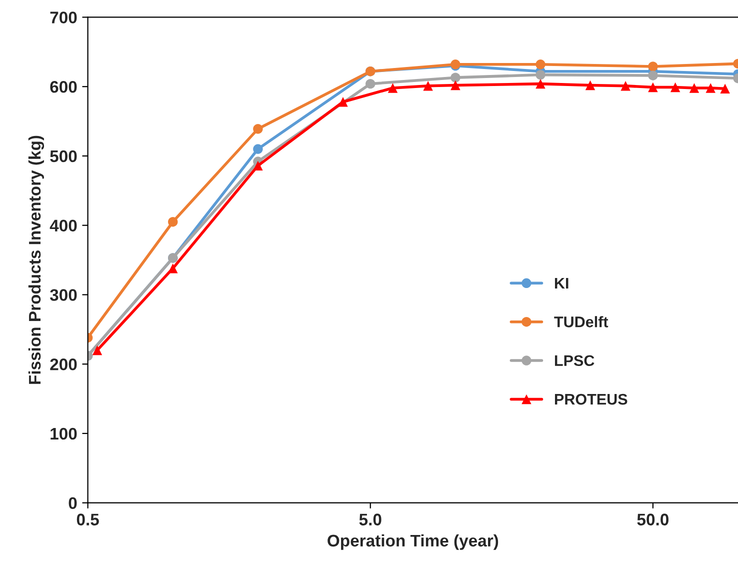 Image resolution: width=738 pixels, height=574 pixels. I want to click on y-tick-label: 400, so click(63, 226).